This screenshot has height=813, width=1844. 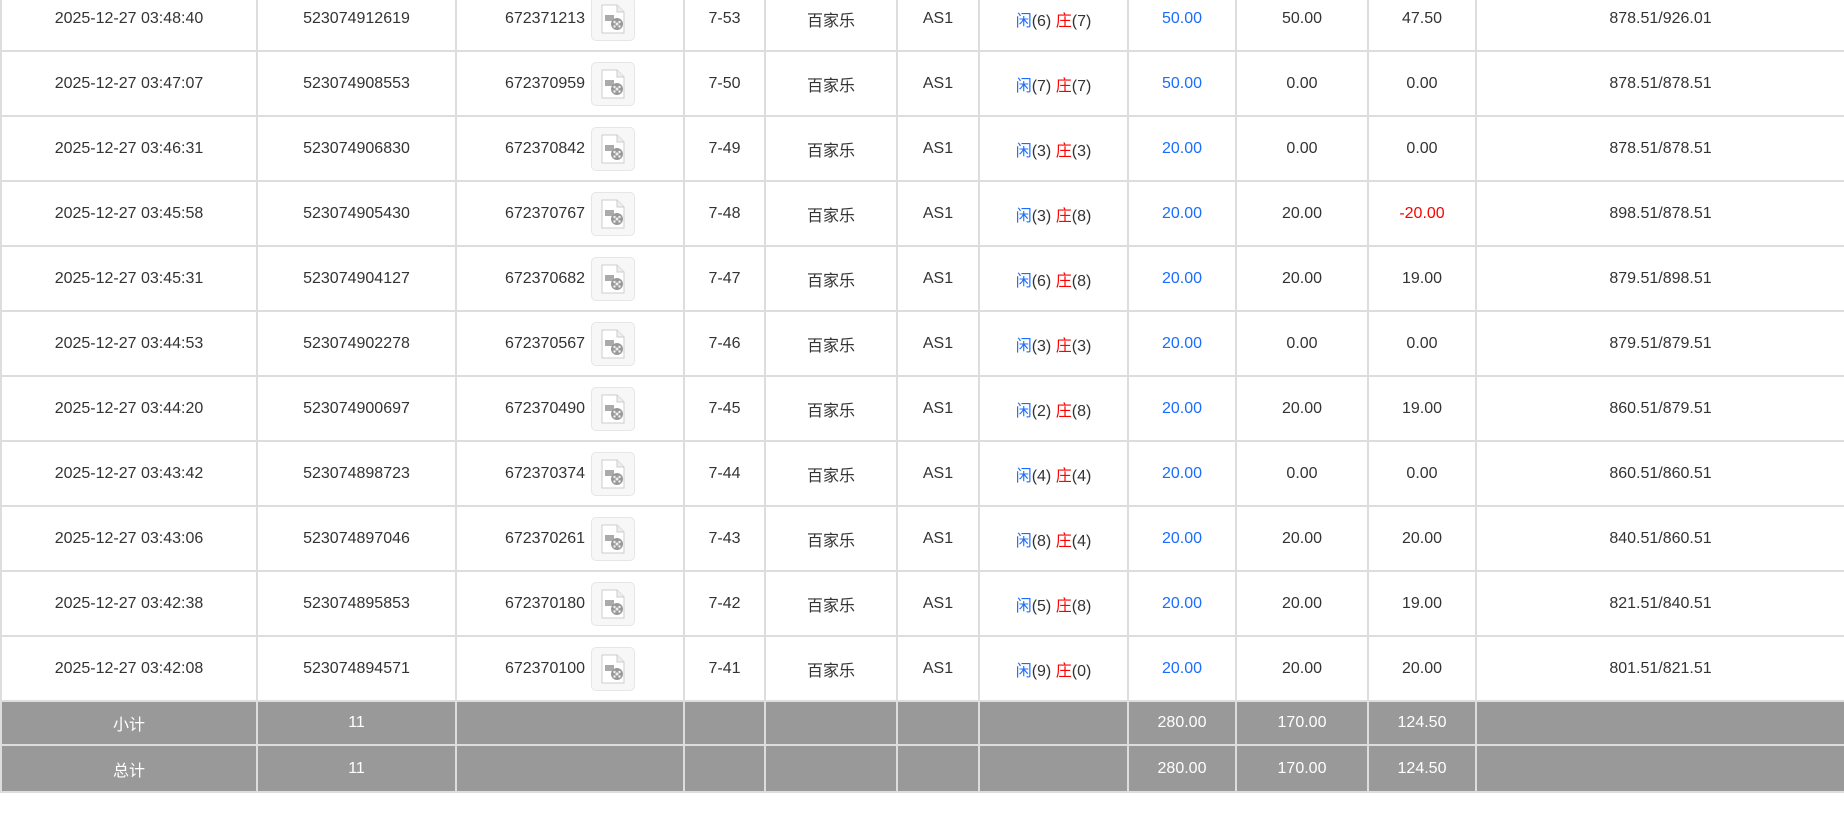 What do you see at coordinates (1041, 281) in the screenshot?
I see `player-points: (6)` at bounding box center [1041, 281].